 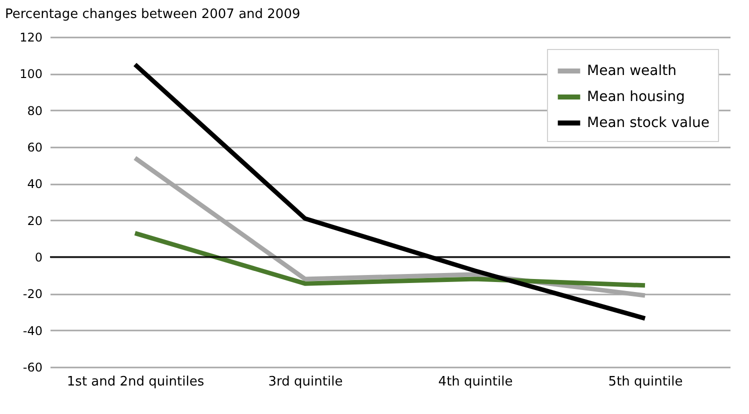 What do you see at coordinates (390, 259) in the screenshot?
I see `line-series` at bounding box center [390, 259].